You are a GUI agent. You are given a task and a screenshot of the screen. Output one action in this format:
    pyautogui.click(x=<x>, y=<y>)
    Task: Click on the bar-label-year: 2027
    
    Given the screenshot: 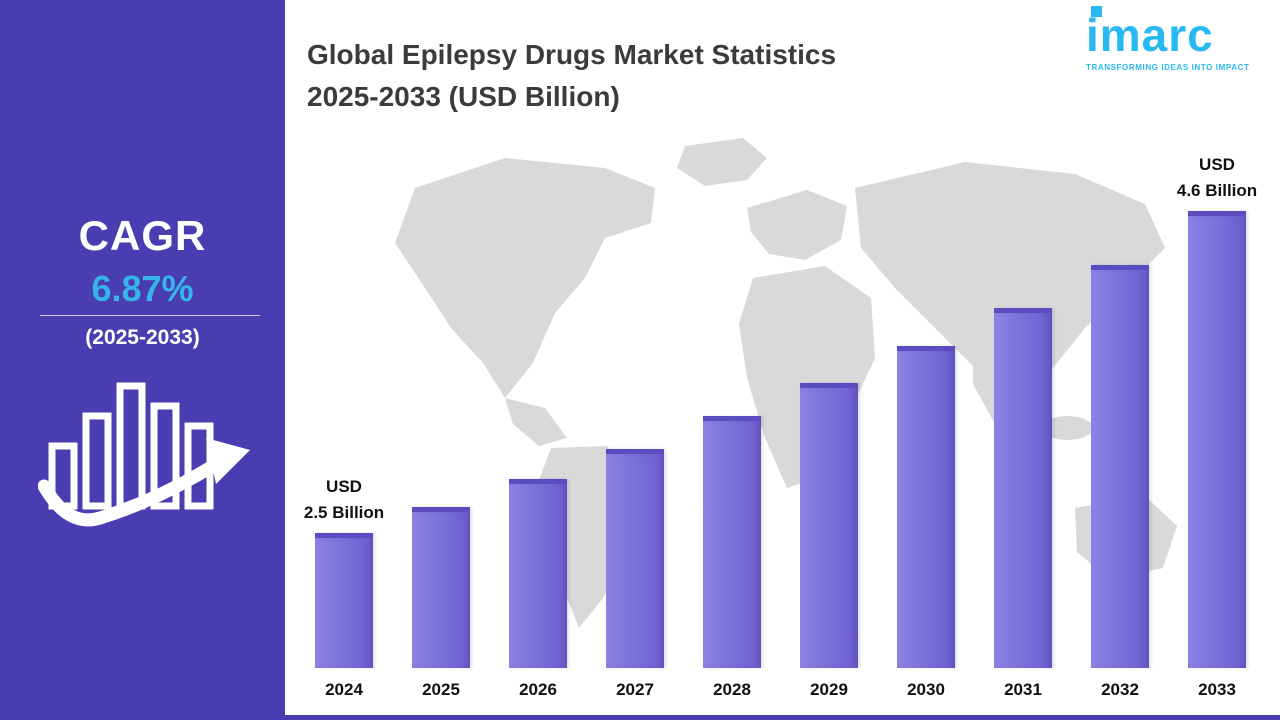 What is the action you would take?
    pyautogui.click(x=635, y=689)
    